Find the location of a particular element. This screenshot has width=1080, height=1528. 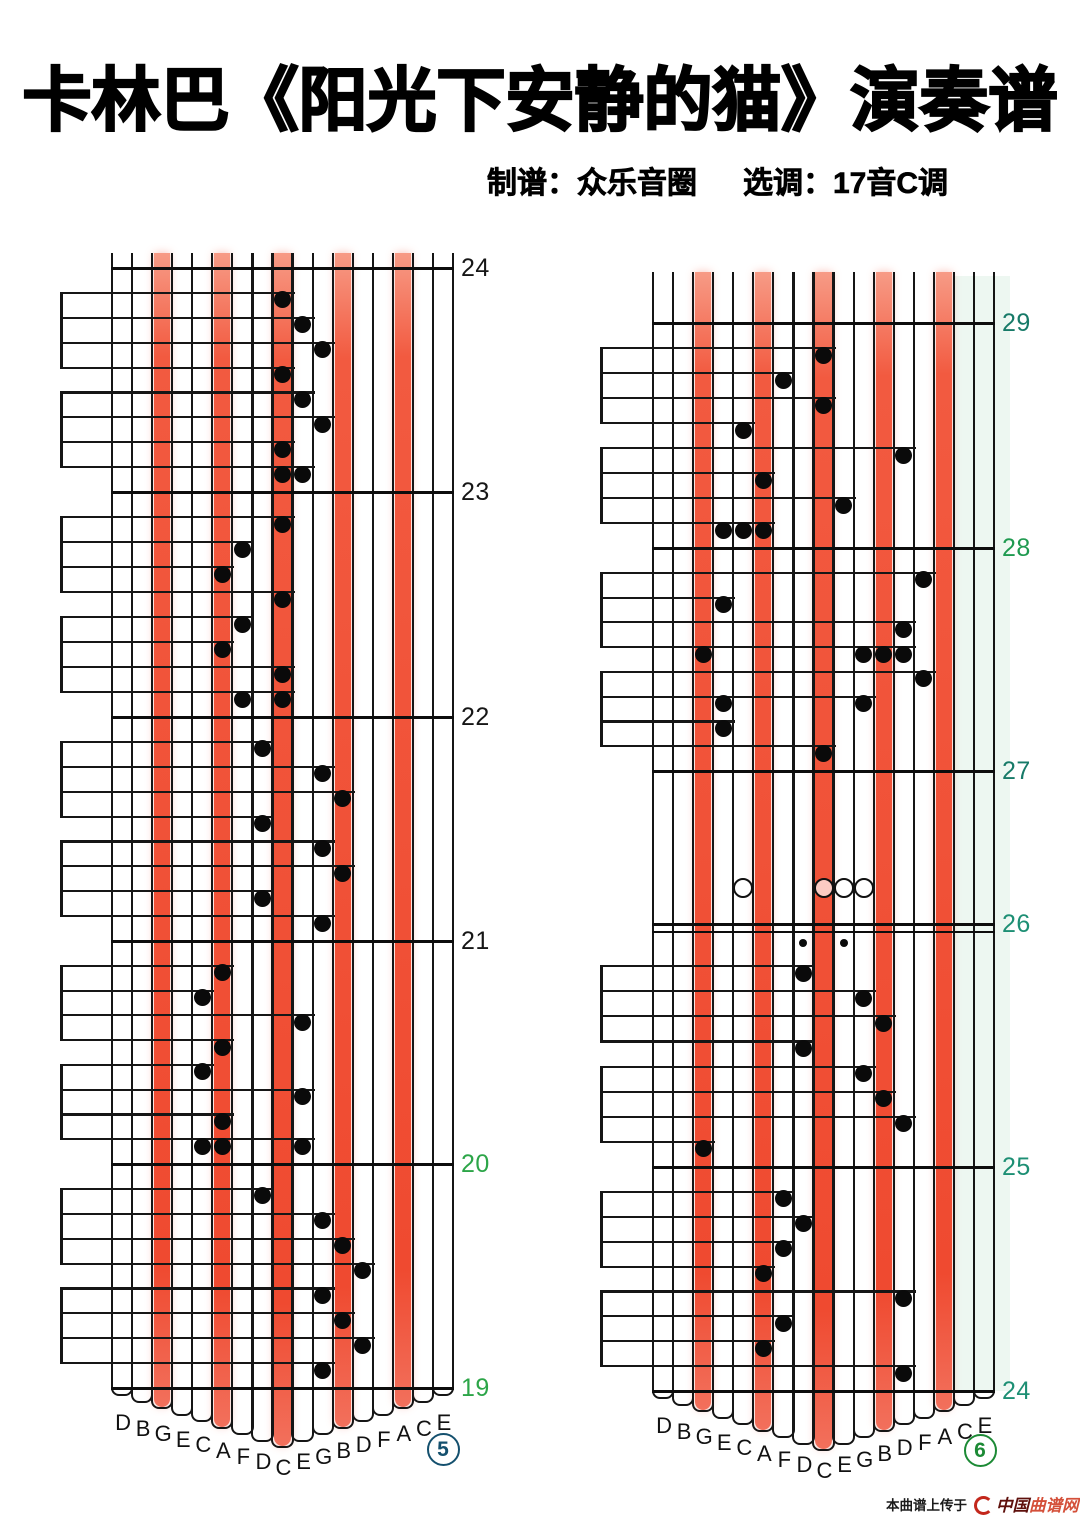

page-number-badge: 6 is located at coordinates (980, 1450).